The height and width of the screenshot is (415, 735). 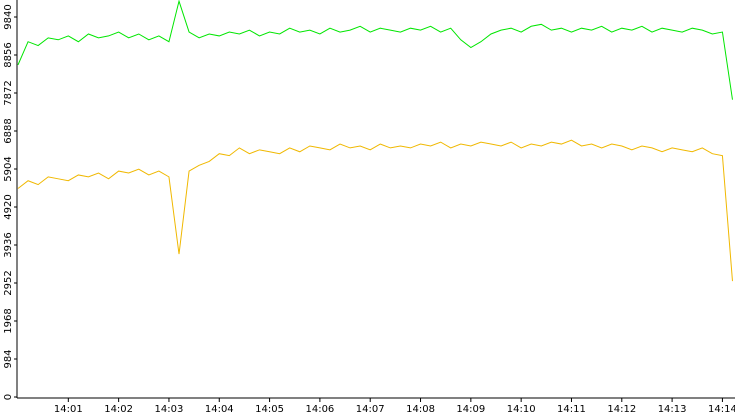 What do you see at coordinates (8, 16) in the screenshot?
I see `y-tick-label: 9840` at bounding box center [8, 16].